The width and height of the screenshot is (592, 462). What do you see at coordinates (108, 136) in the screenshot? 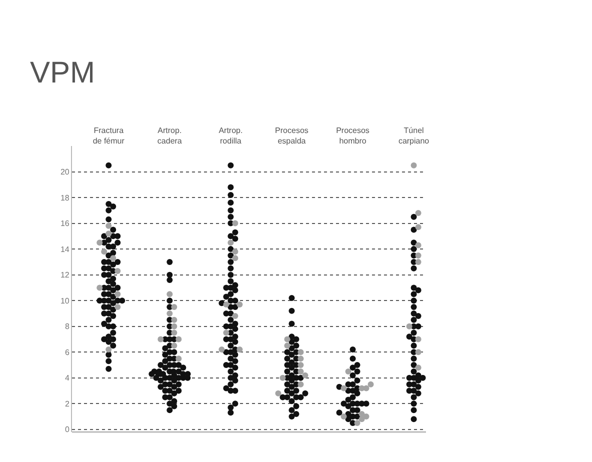
I see `x-tick-label: Fractura de fémur` at bounding box center [108, 136].